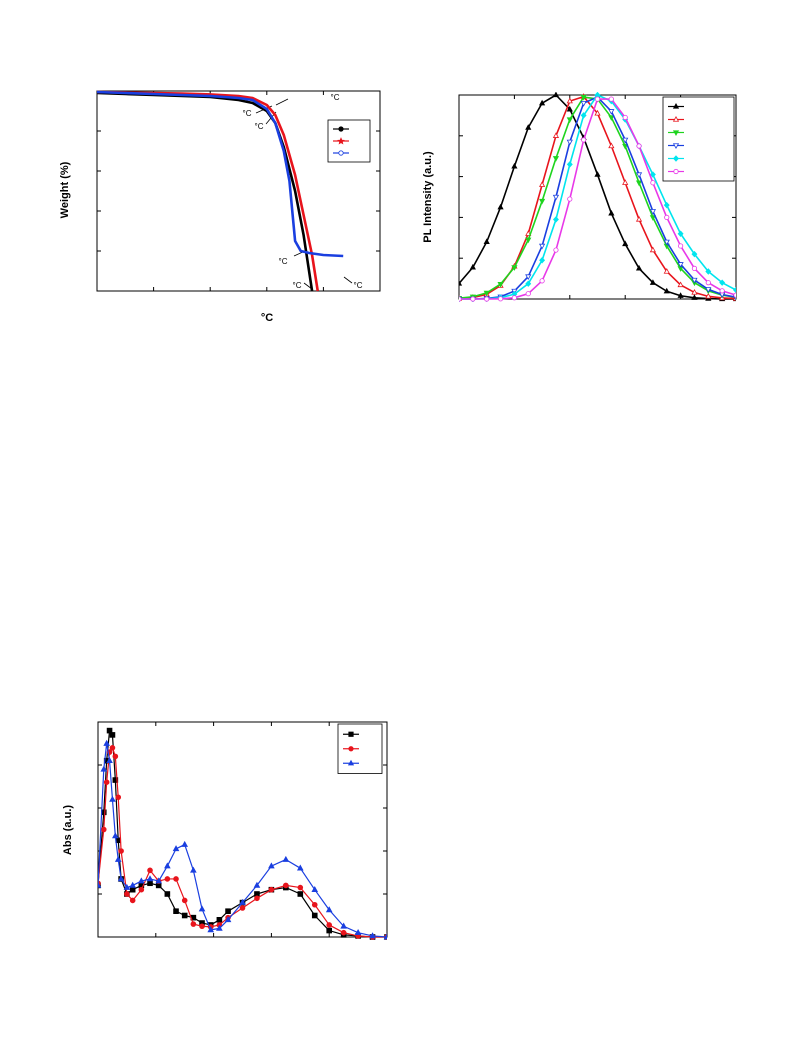  Describe the element at coordinates (68, 830) in the screenshot. I see `y-axis-label: Abs (a.u.)` at that location.